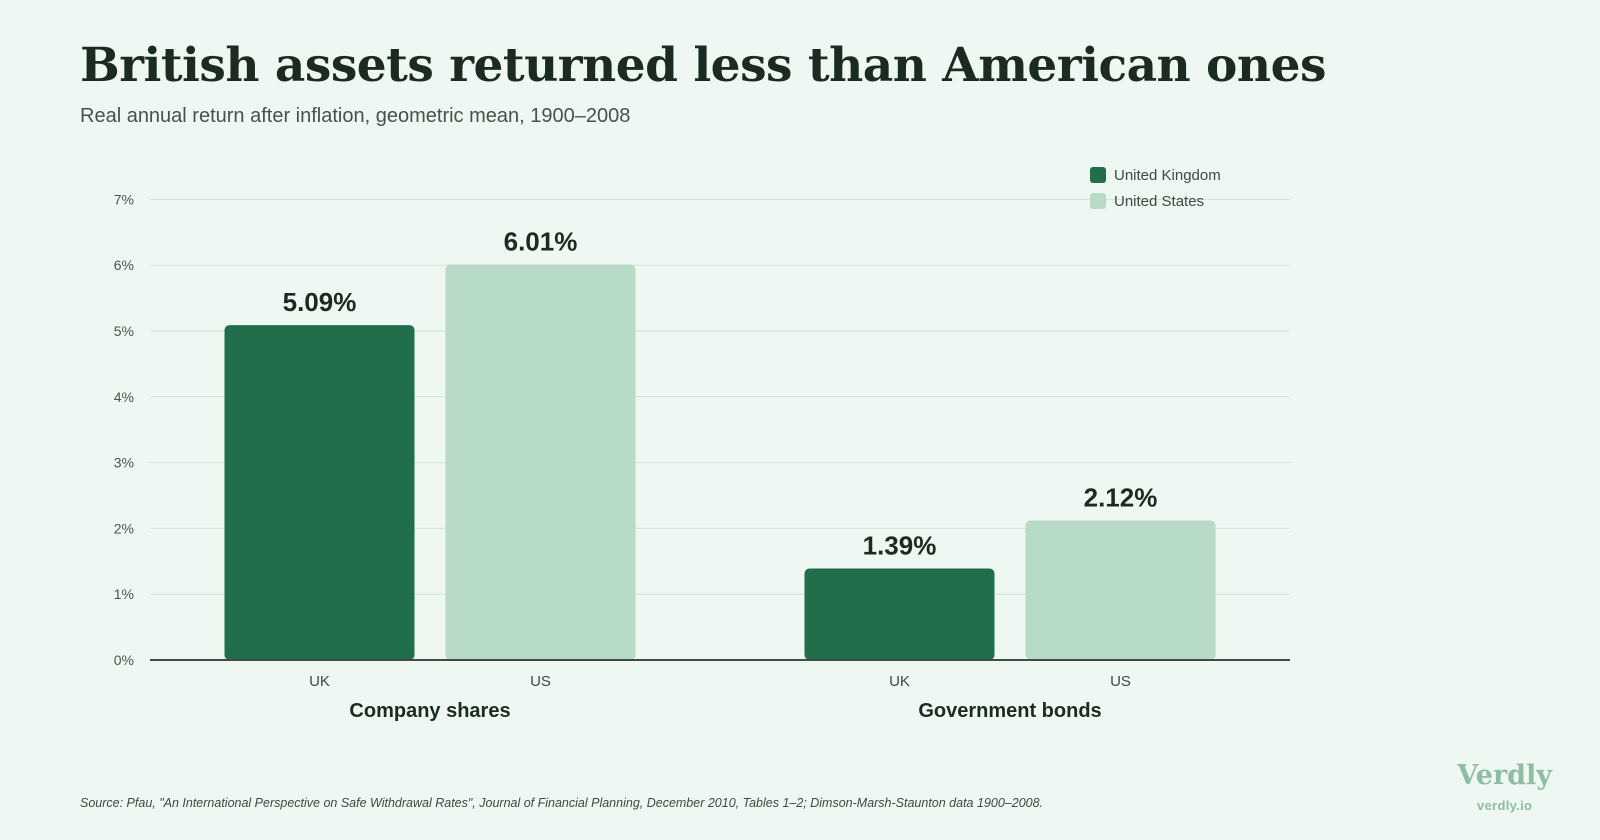 This screenshot has height=840, width=1600. Describe the element at coordinates (124, 528) in the screenshot. I see `y-tick-label: 2%` at that location.